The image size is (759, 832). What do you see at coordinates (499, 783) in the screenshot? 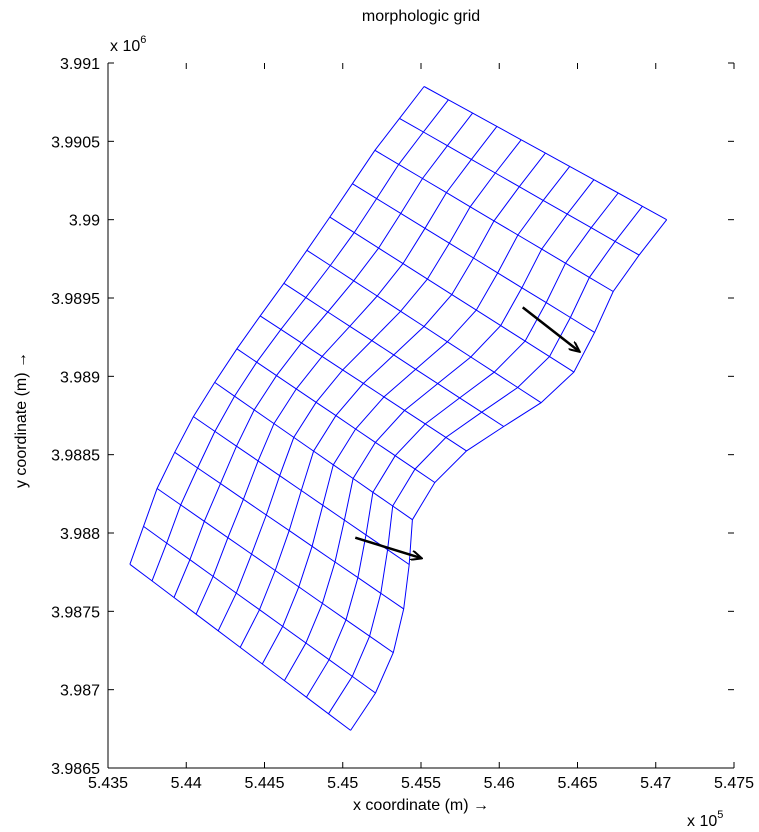
I see `x-tick-label: 5.46` at bounding box center [499, 783].